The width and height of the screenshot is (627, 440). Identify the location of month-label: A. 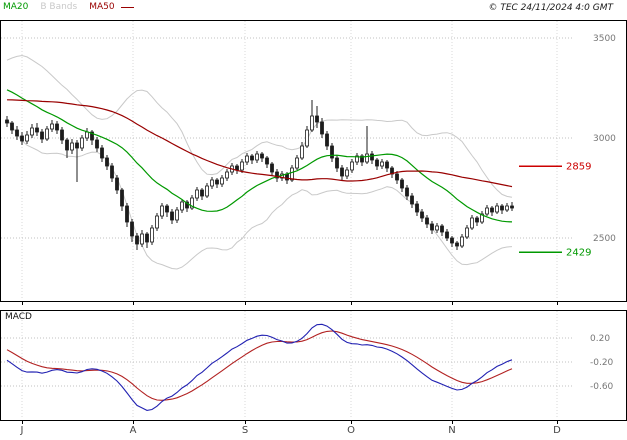
(133, 430).